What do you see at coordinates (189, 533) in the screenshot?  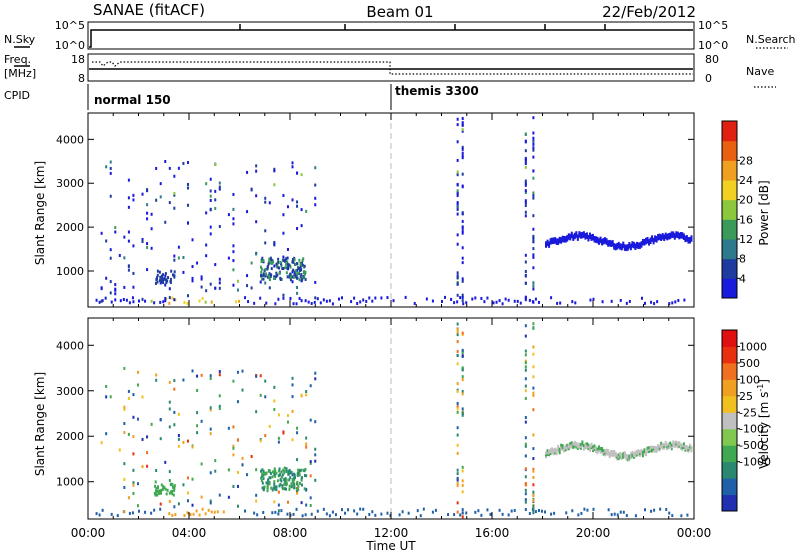 I see `x-tick-label: 04:00` at bounding box center [189, 533].